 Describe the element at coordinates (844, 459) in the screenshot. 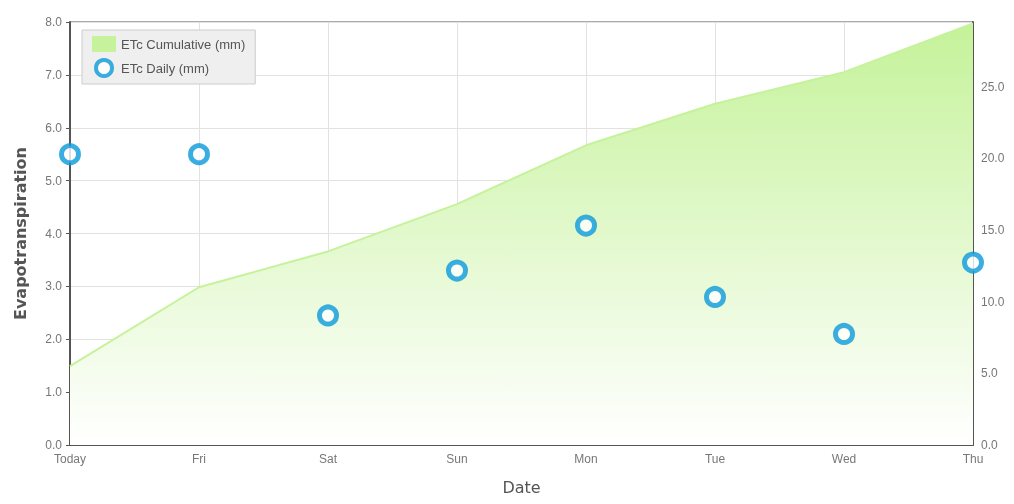

I see `x-tick-label: Wed` at that location.